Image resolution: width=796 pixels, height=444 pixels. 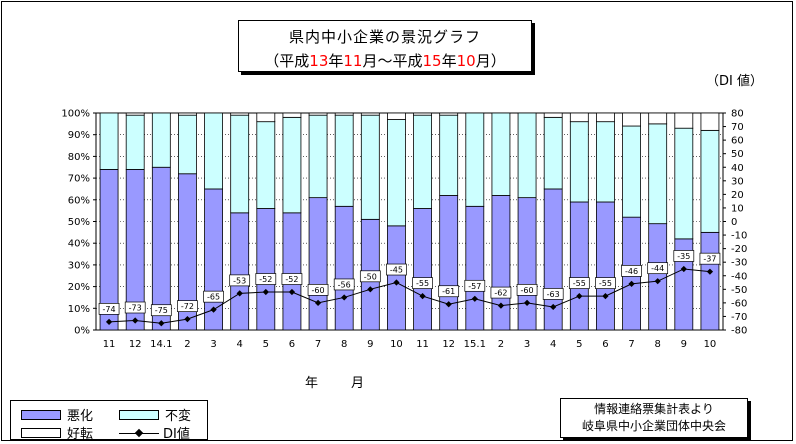 What do you see at coordinates (79, 157) in the screenshot?
I see `y-left-tick-label: 80%` at bounding box center [79, 157].